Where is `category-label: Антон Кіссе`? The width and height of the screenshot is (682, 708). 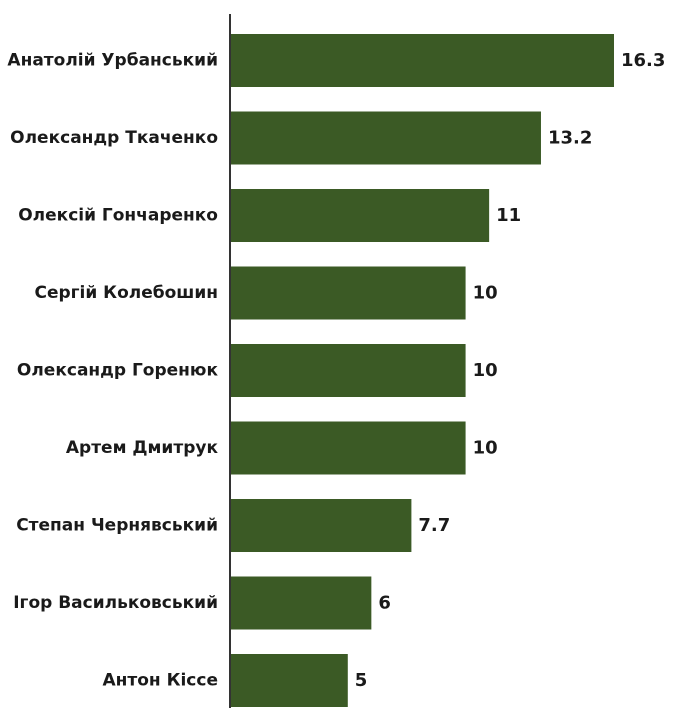
category-label: Антон Кіссе is located at coordinates (160, 681).